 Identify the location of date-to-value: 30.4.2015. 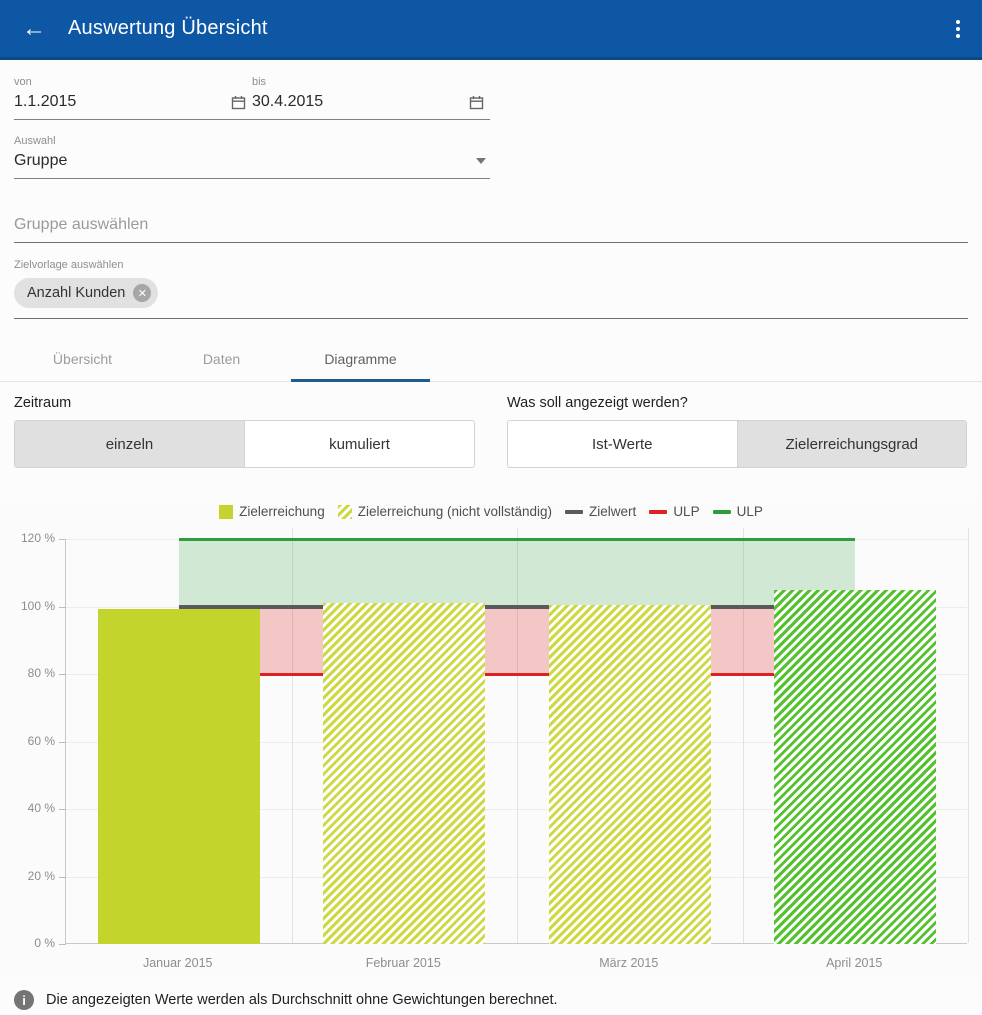
(288, 101).